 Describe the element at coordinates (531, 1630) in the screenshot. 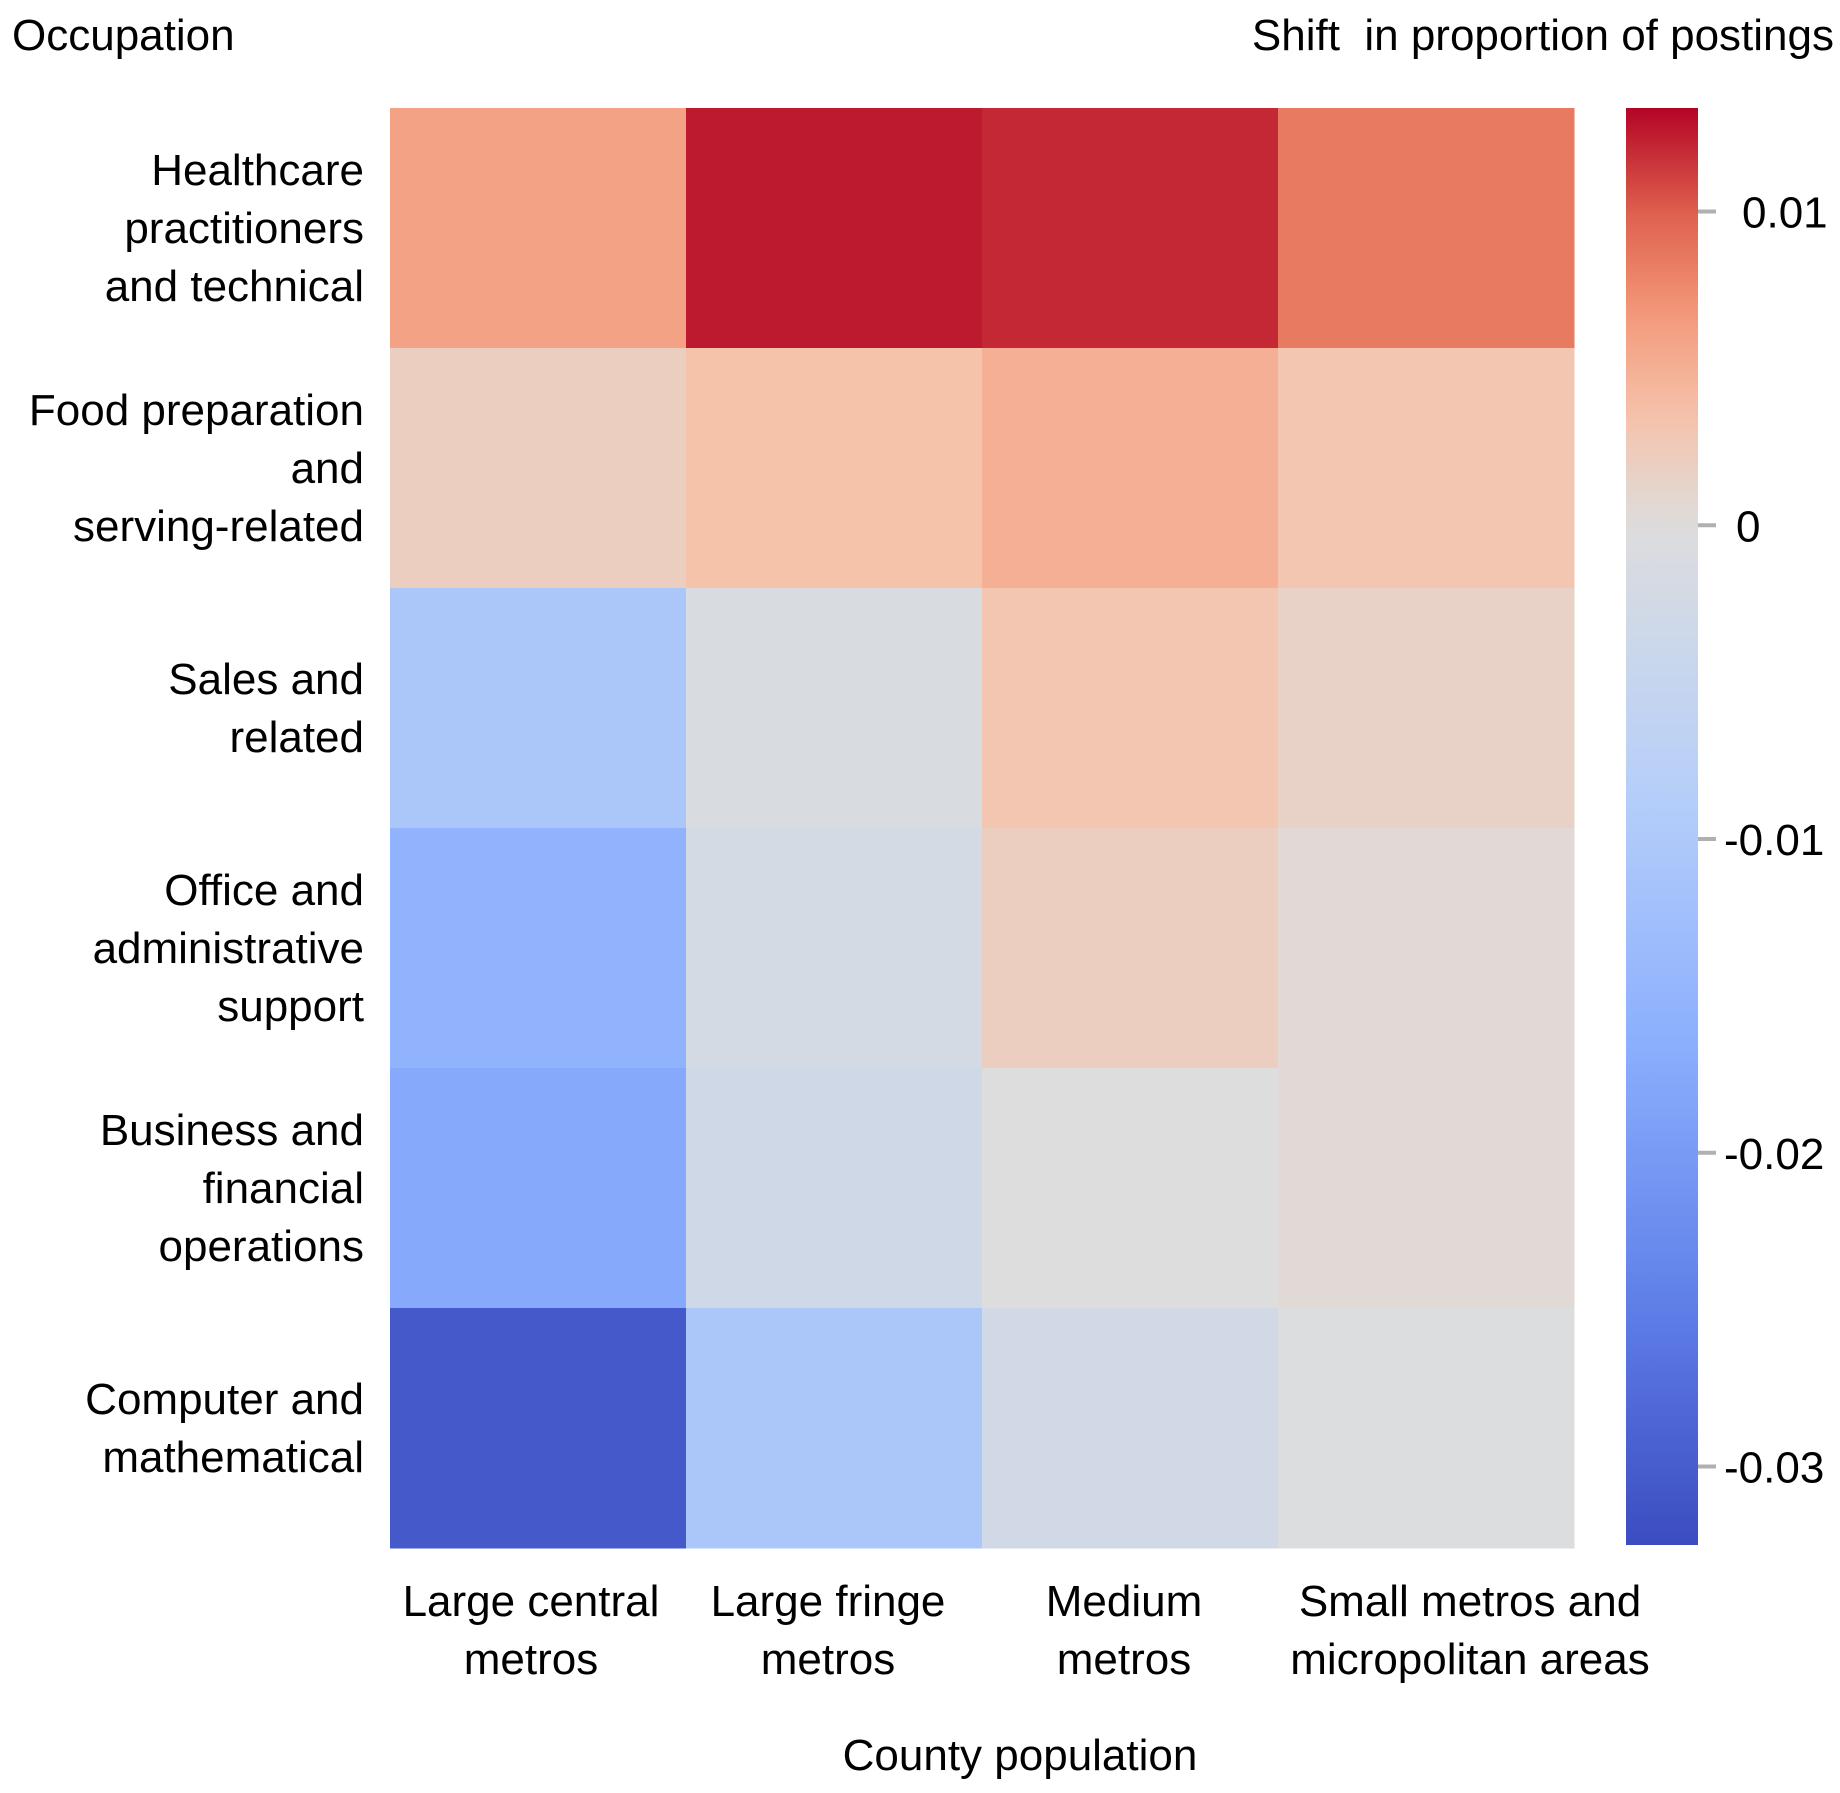

I see `column-label: Large central metros` at that location.